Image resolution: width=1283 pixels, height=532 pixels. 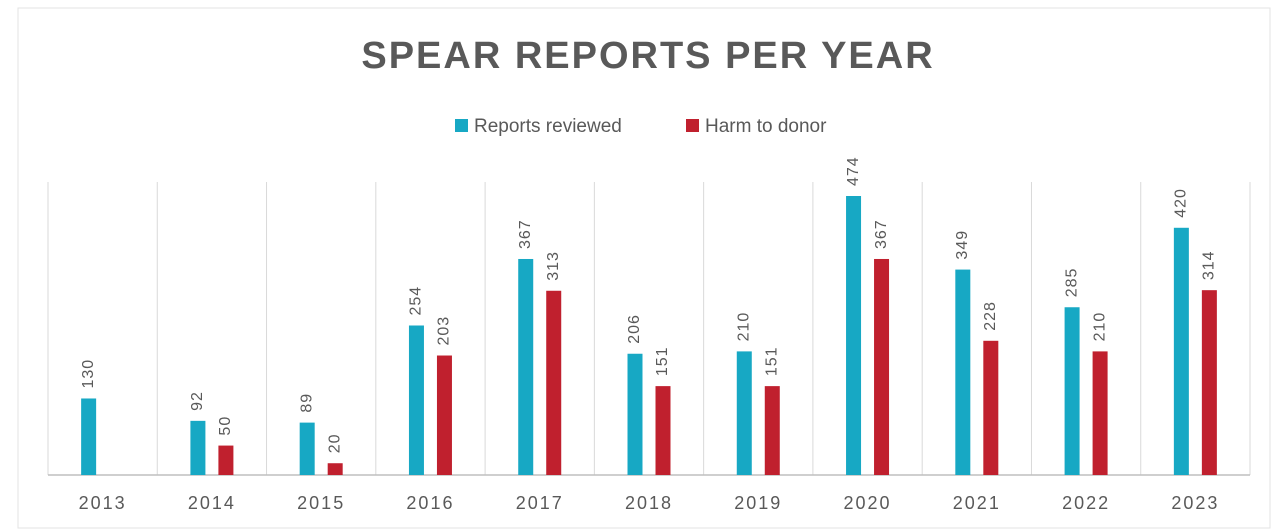 What do you see at coordinates (197, 401) in the screenshot?
I see `value-label: 92` at bounding box center [197, 401].